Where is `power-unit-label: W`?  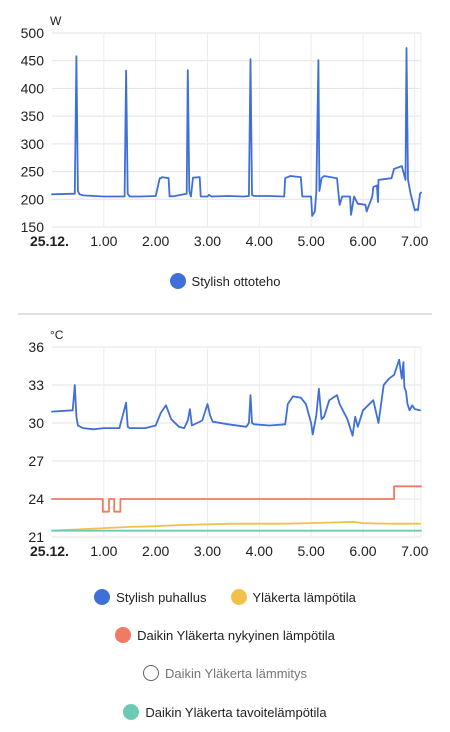
power-unit-label: W is located at coordinates (56, 21).